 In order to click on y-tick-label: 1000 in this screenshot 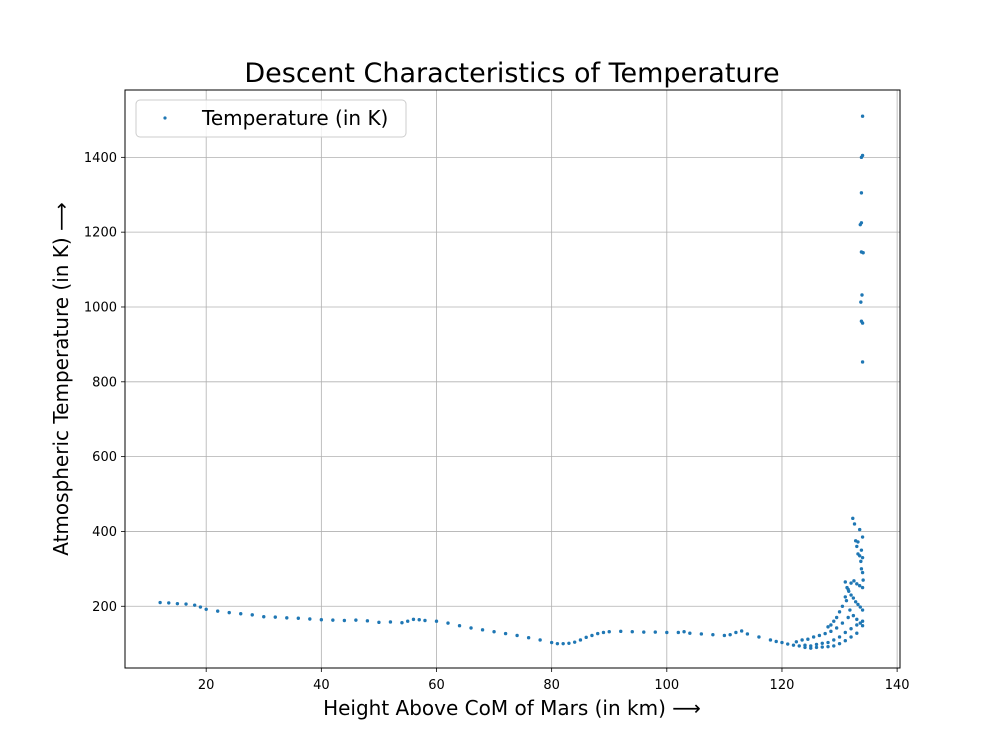, I will do `click(100, 307)`.